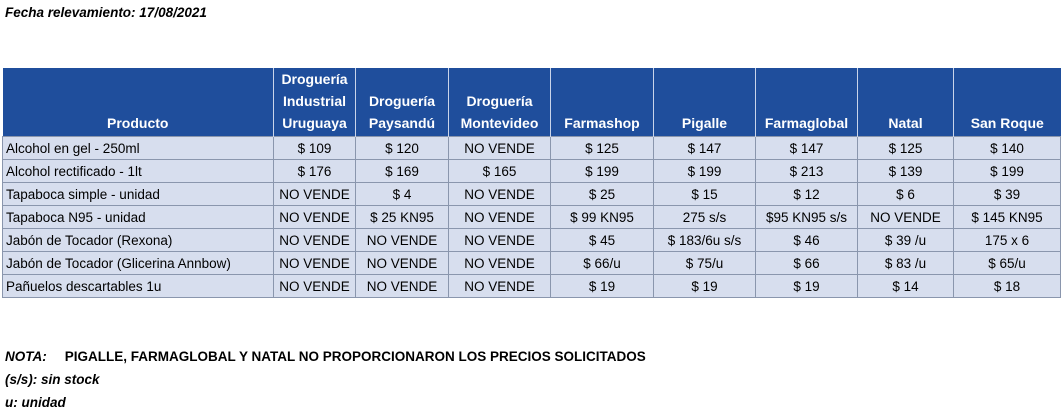 The height and width of the screenshot is (414, 1064). What do you see at coordinates (138, 102) in the screenshot?
I see `column-header: Producto` at bounding box center [138, 102].